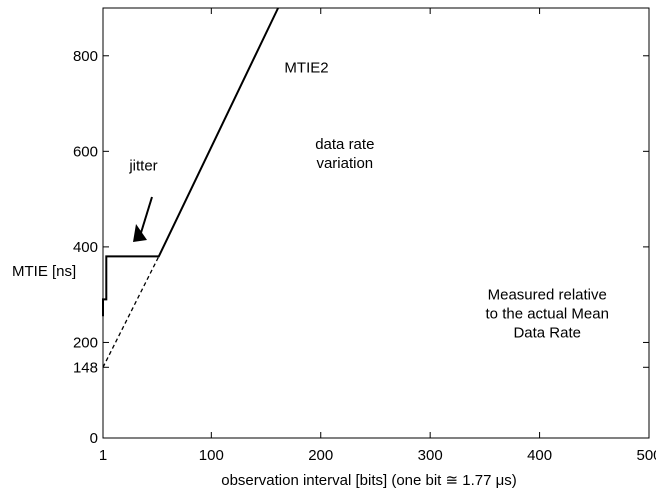 The image size is (656, 492). Describe the element at coordinates (547, 314) in the screenshot. I see `annotation-text: to the actual Mean` at that location.